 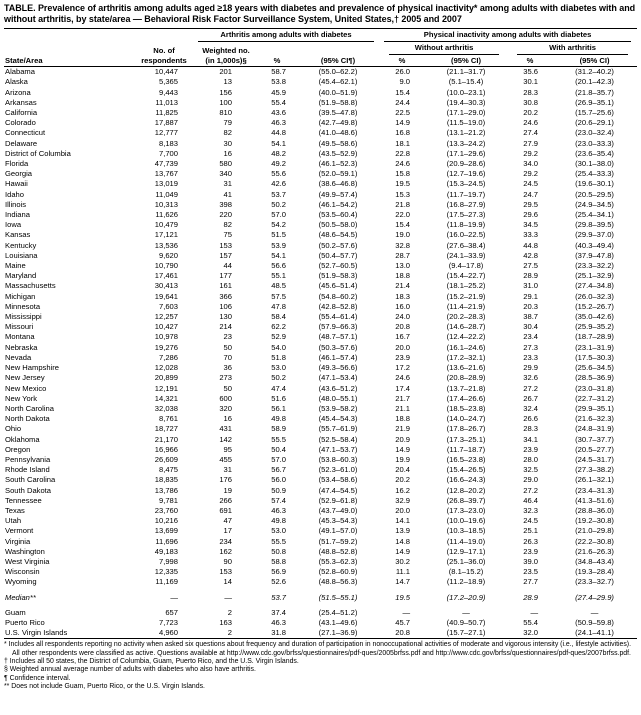 I want to click on cell-state: Virginia, so click(x=18, y=541).